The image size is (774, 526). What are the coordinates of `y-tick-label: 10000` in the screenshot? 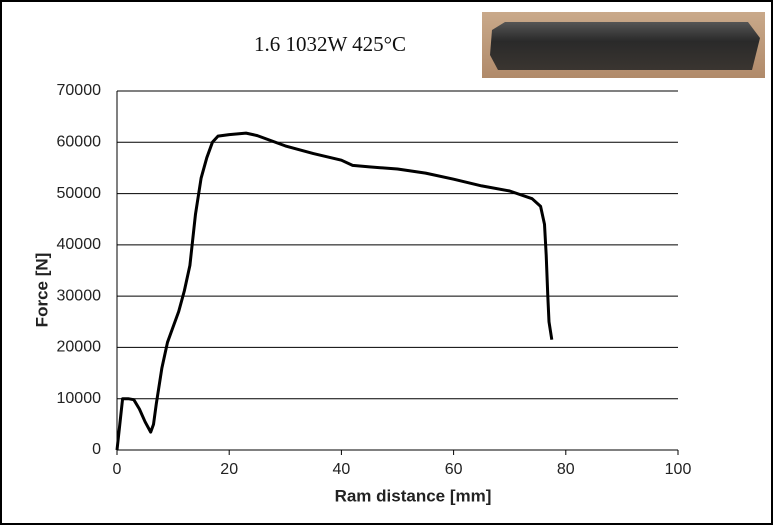 It's located at (79, 398).